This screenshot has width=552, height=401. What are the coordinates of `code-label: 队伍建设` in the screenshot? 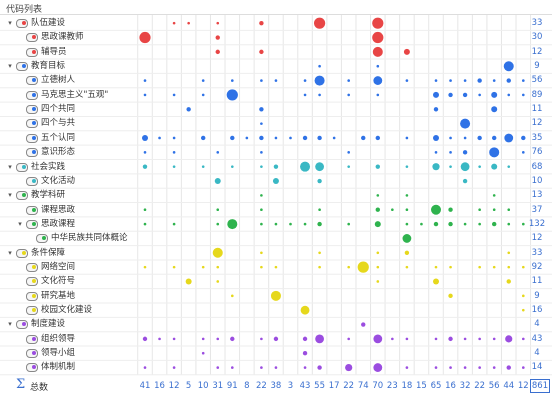 It's located at (48, 23).